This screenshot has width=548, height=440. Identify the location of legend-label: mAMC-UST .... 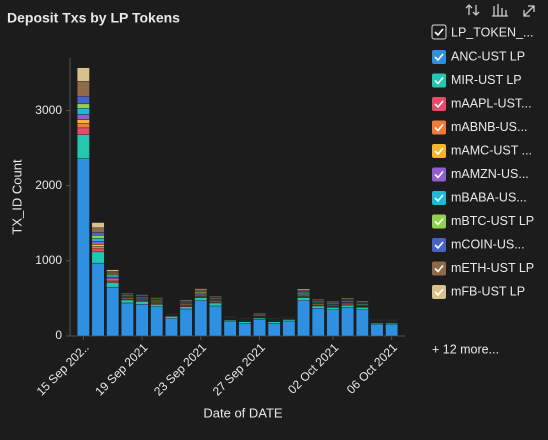
(491, 150).